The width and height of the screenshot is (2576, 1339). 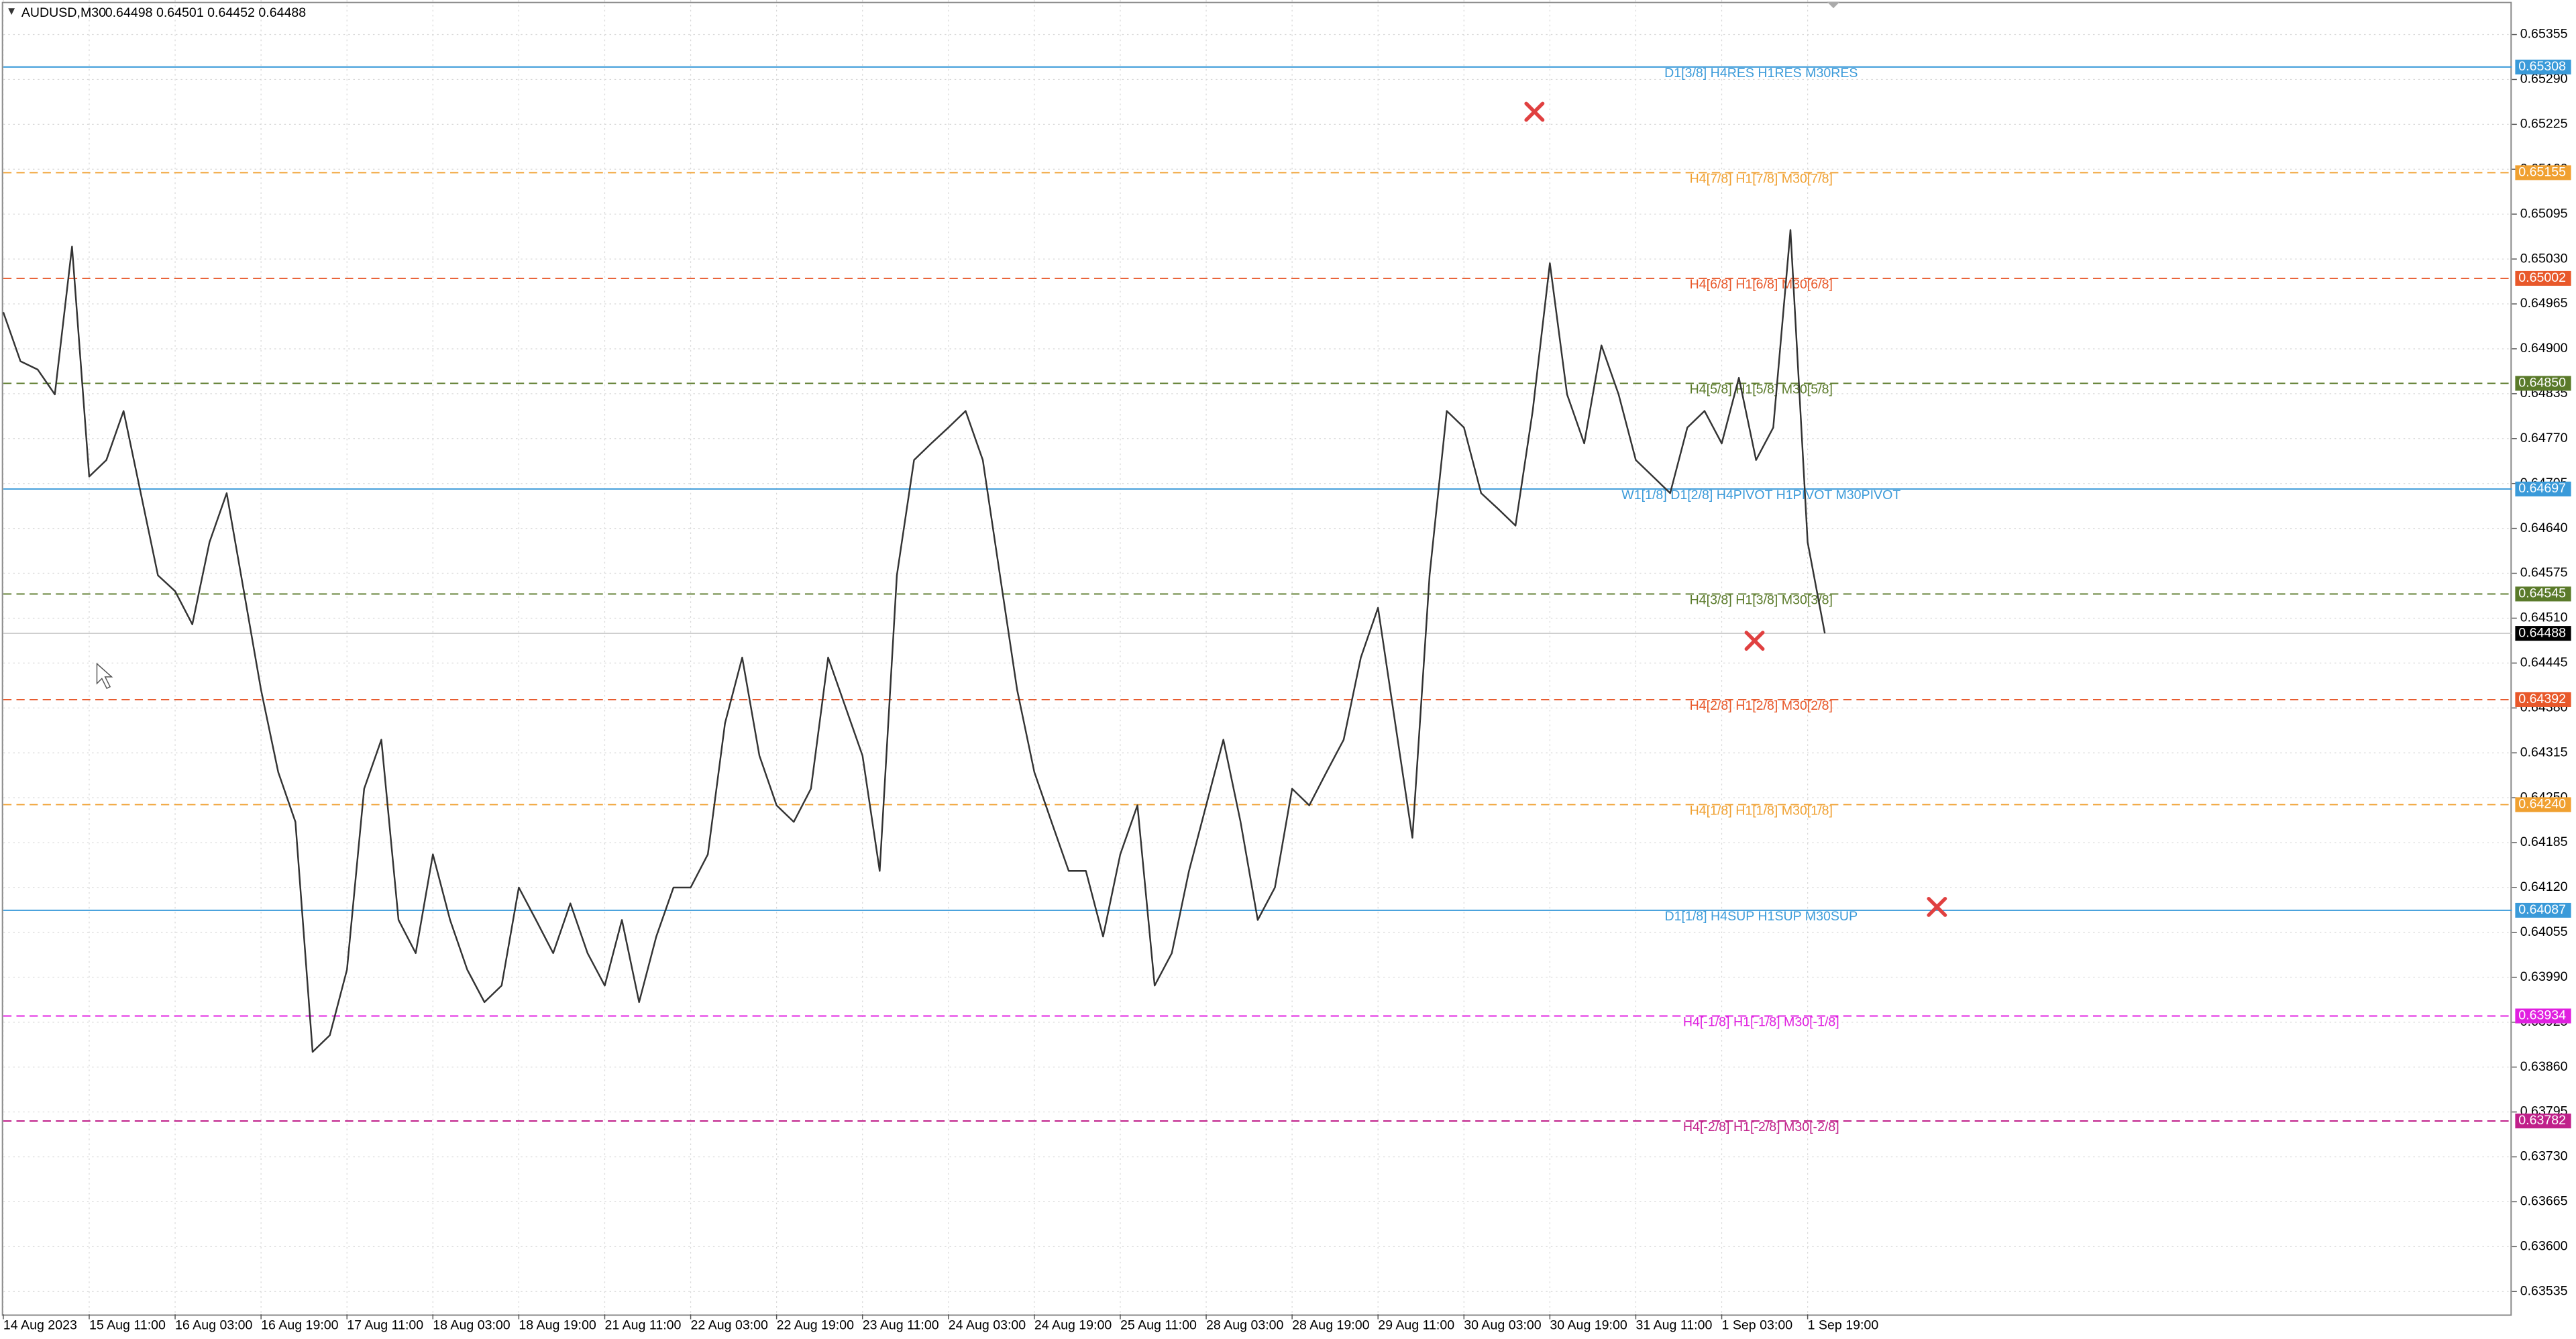 What do you see at coordinates (816, 1325) in the screenshot?
I see `x-tick-label: 22 Aug 19:00` at bounding box center [816, 1325].